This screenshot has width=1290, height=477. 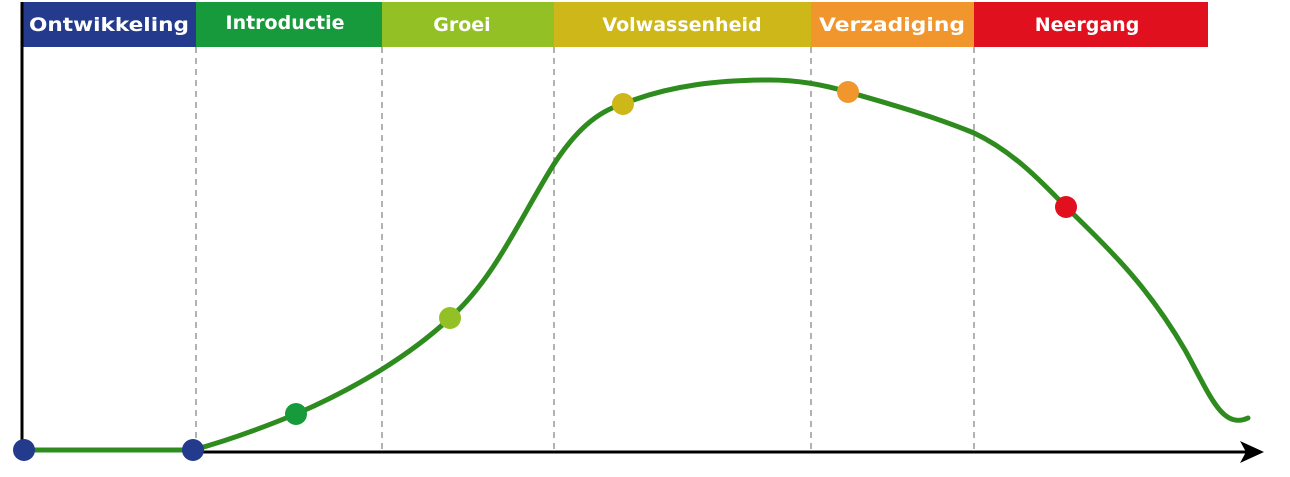 I want to click on phase-label-volwassenheid: Volwassenheid, so click(x=681, y=25).